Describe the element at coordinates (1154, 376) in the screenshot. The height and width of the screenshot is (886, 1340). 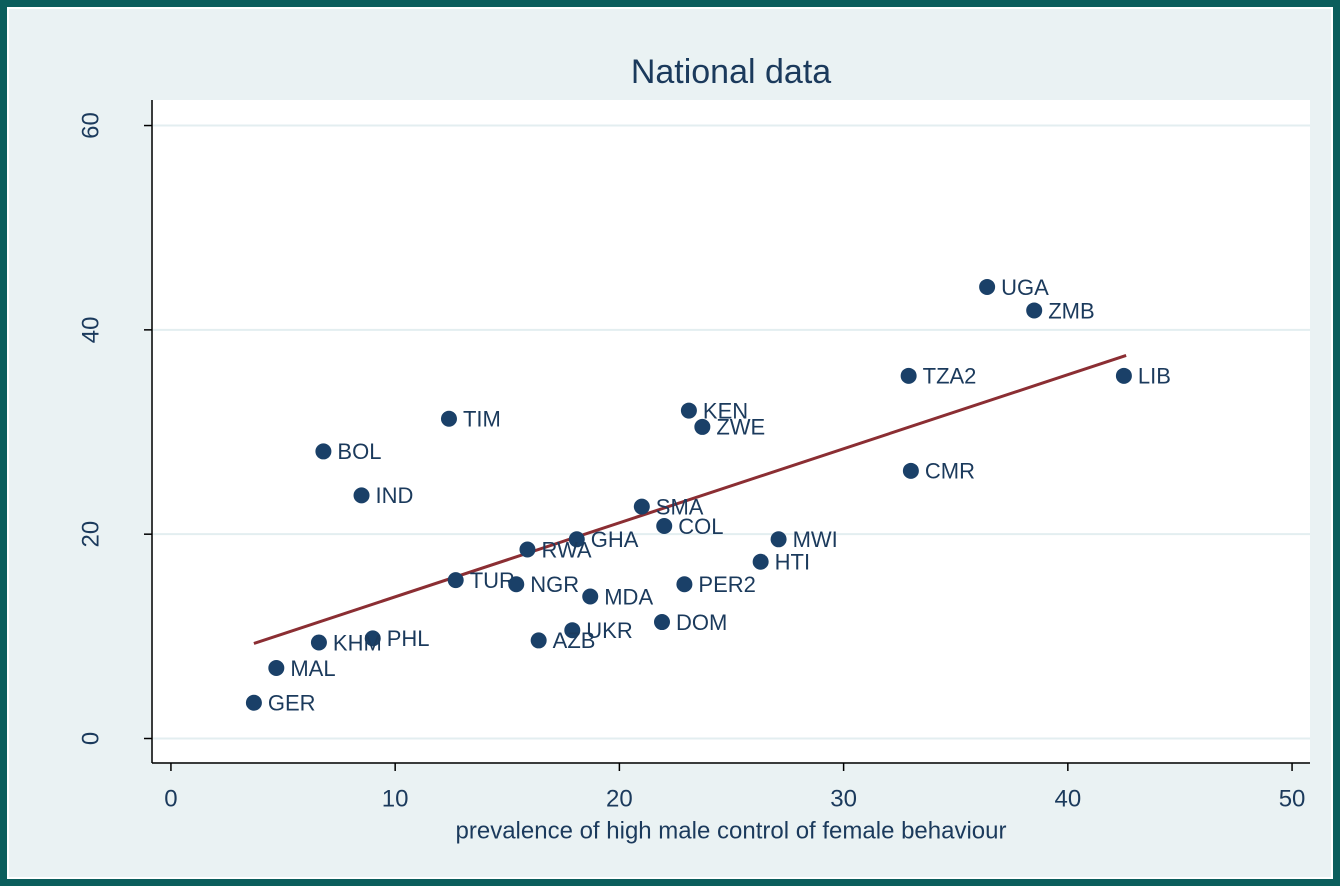
I see `point-label: LIB` at that location.